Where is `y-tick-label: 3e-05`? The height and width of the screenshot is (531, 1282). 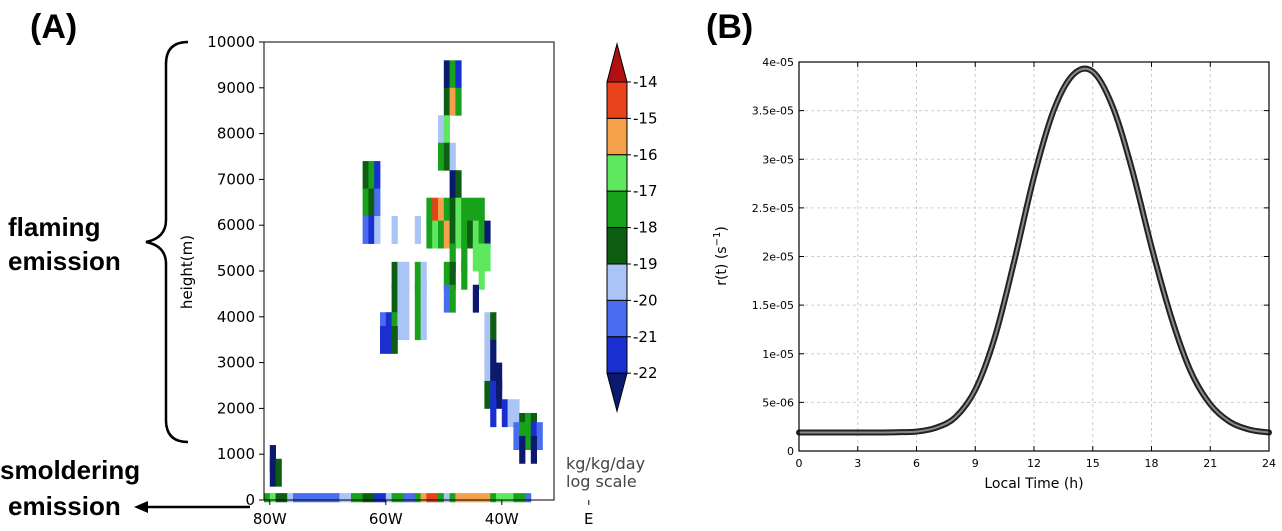 y-tick-label: 3e-05 is located at coordinates (778, 159).